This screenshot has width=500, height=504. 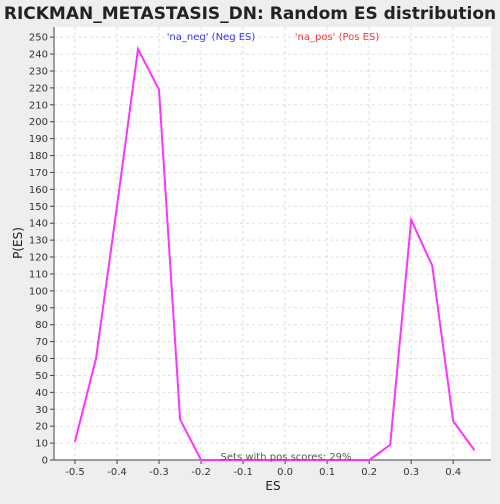 I want to click on y-tick-label: 210, so click(x=38, y=105).